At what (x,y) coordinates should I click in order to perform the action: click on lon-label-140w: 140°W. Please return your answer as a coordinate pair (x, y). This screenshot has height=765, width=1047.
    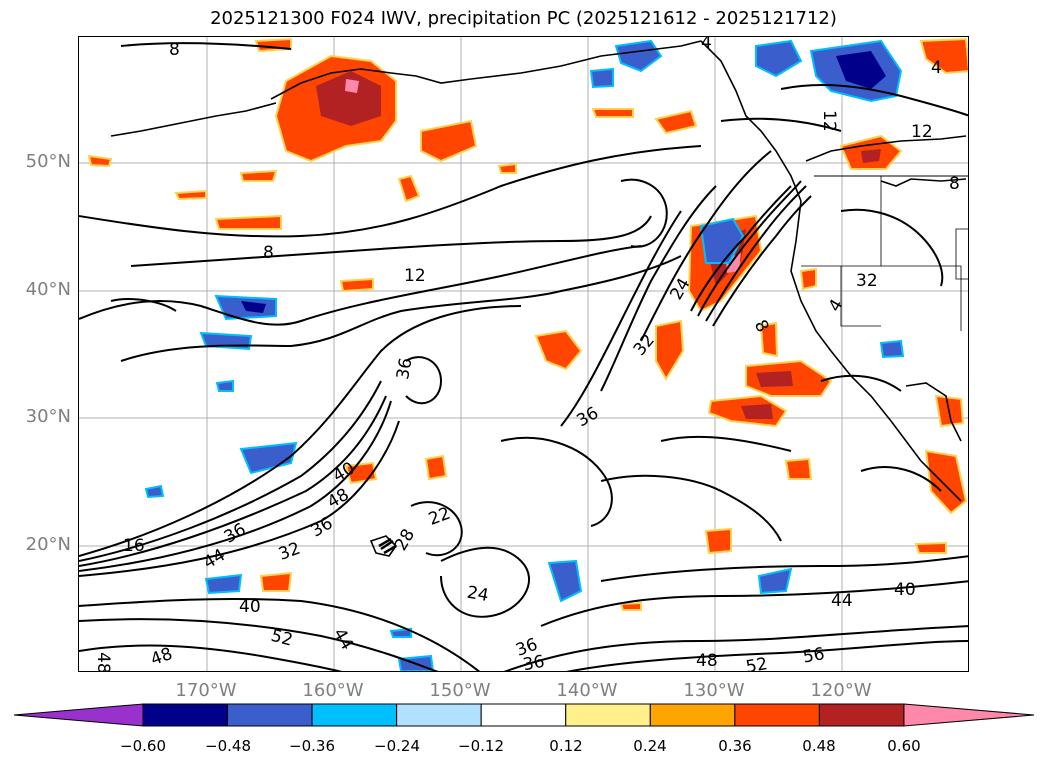
    Looking at the image, I should click on (587, 690).